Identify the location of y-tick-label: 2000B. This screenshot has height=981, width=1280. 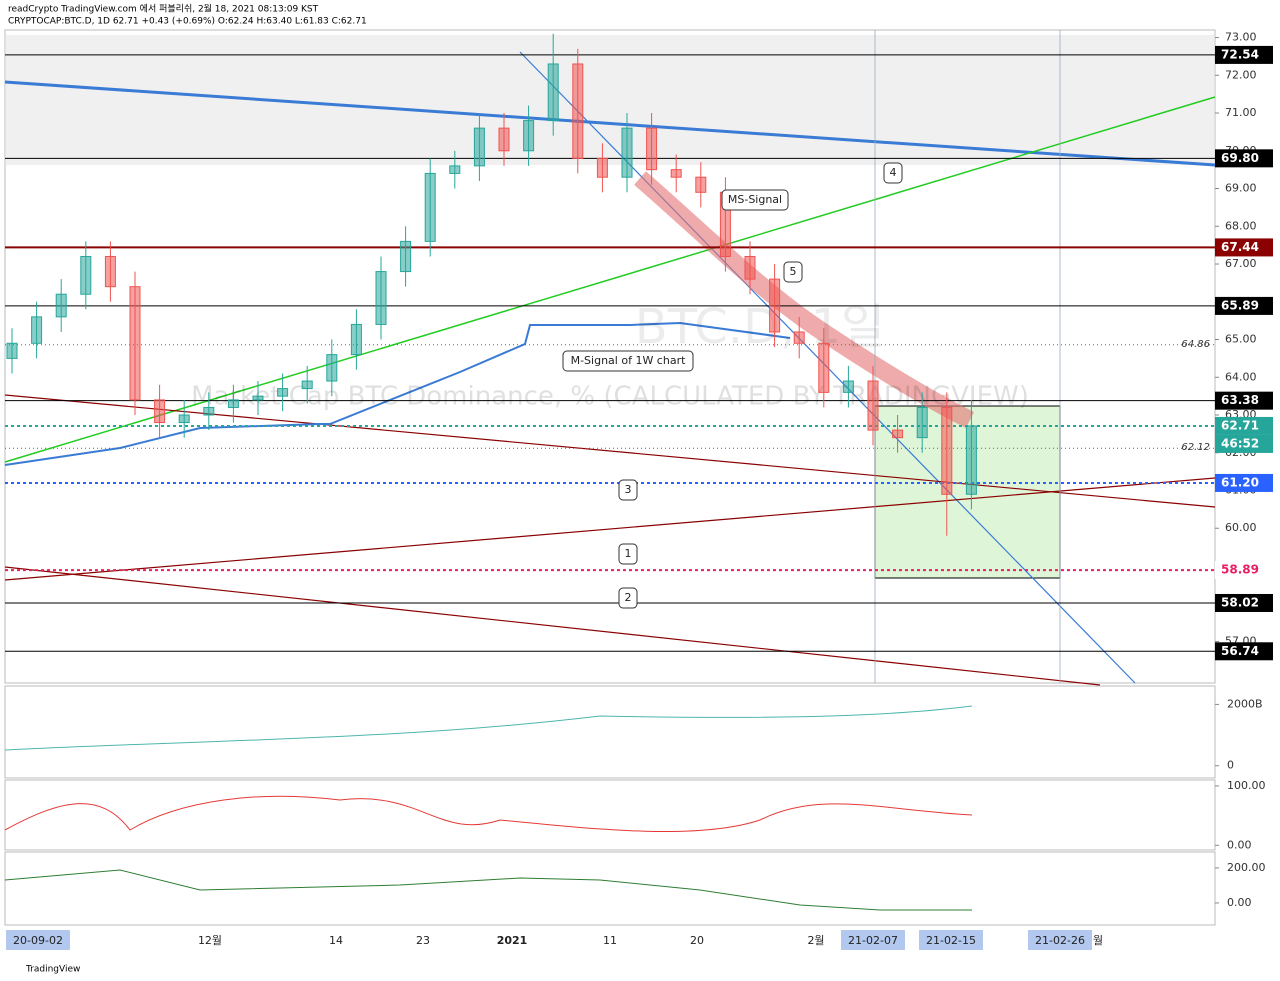
(1245, 703).